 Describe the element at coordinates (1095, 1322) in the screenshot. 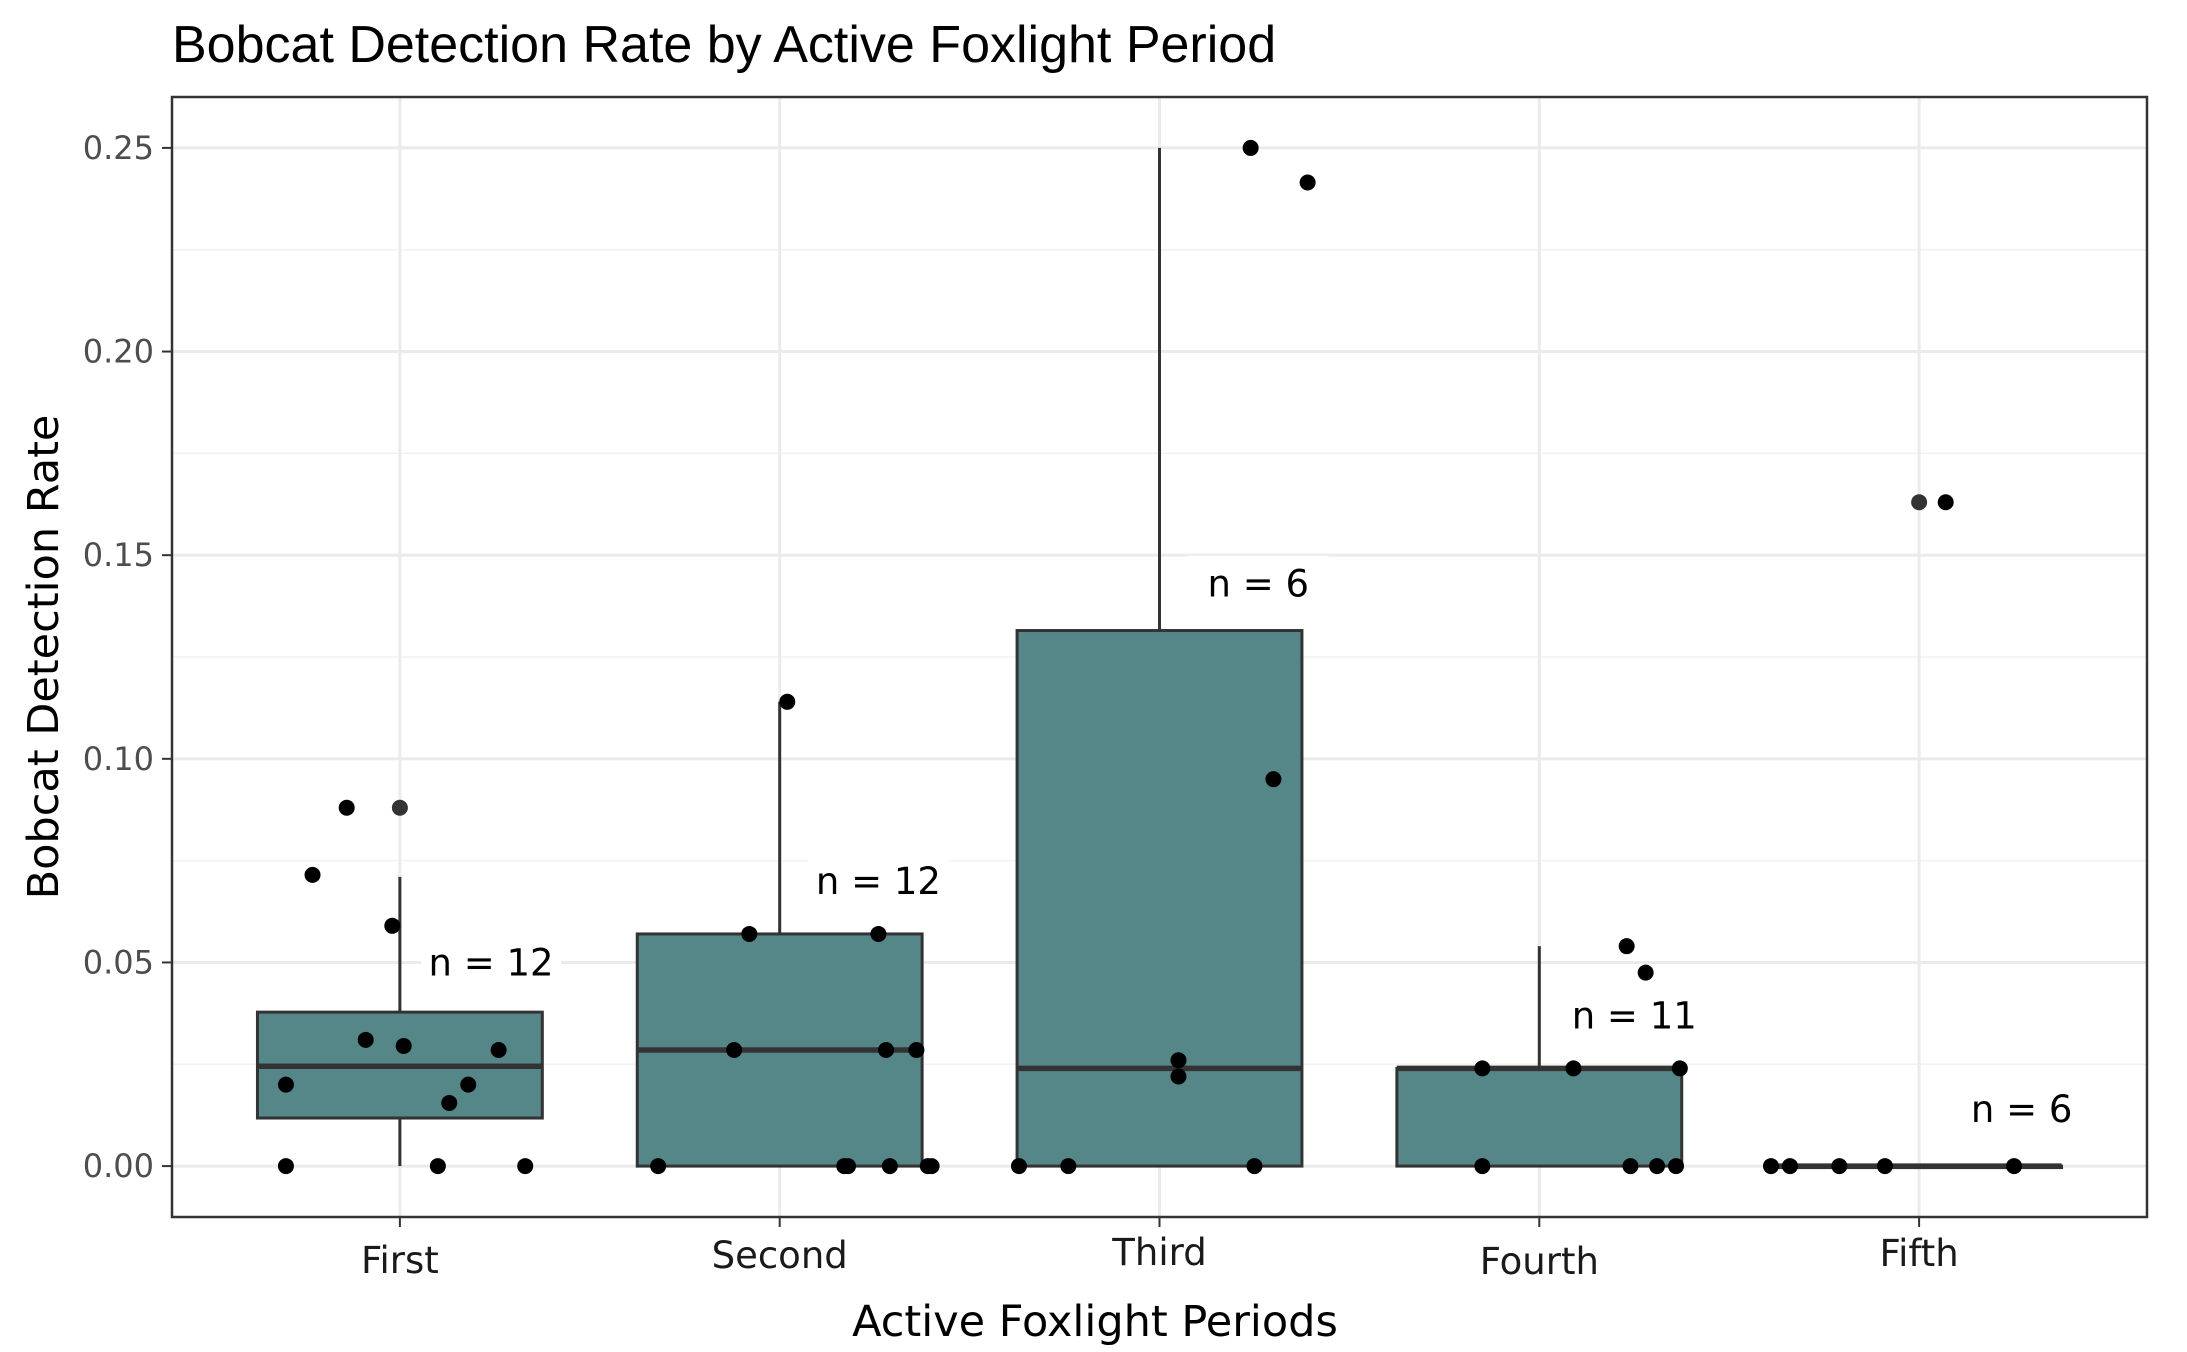

I see `x-axis-title: Active Foxlight Periods` at that location.